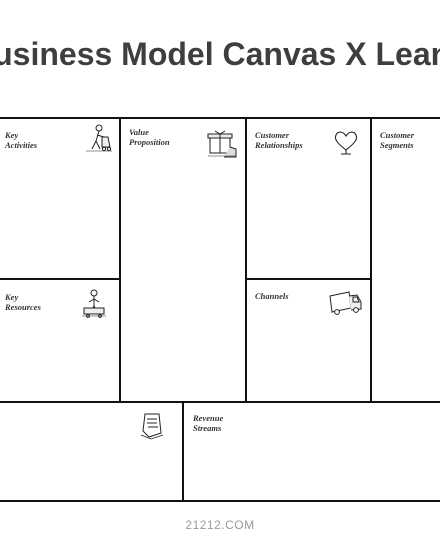 Image resolution: width=440 pixels, height=550 pixels. I want to click on delivery-truck-icon, so click(345, 303).